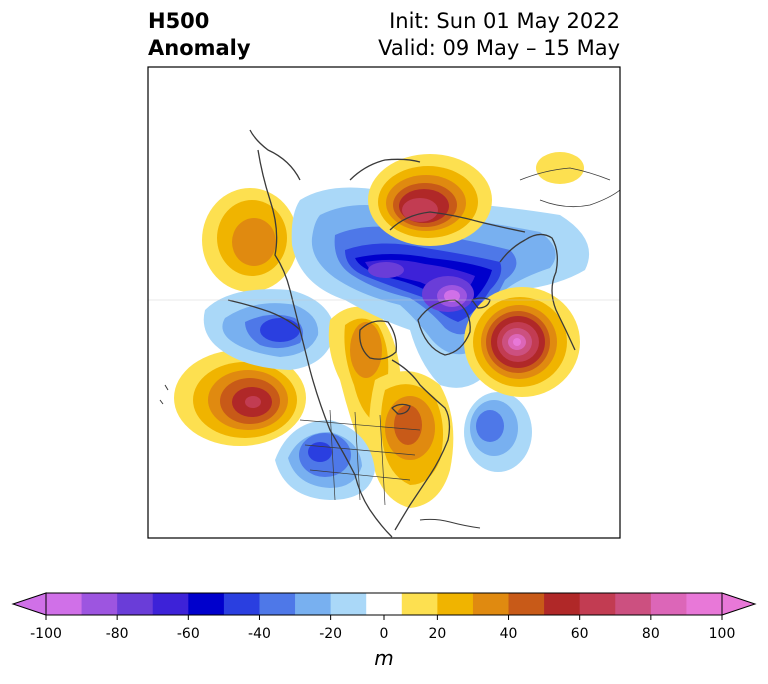  What do you see at coordinates (269, 329) in the screenshot?
I see `anomaly-center-alaska` at bounding box center [269, 329].